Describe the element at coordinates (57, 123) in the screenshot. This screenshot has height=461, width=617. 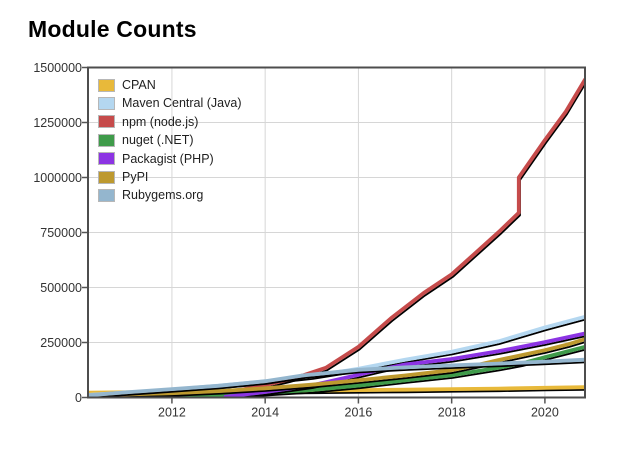
I see `y-tick-label: 1250000` at that location.